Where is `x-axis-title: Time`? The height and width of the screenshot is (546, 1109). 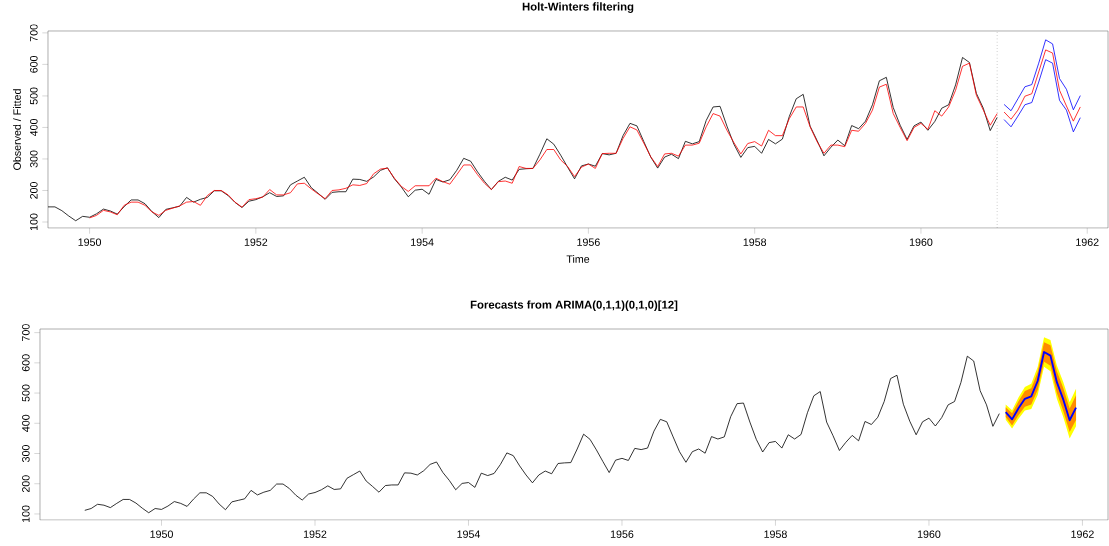 x-axis-title: Time is located at coordinates (578, 259).